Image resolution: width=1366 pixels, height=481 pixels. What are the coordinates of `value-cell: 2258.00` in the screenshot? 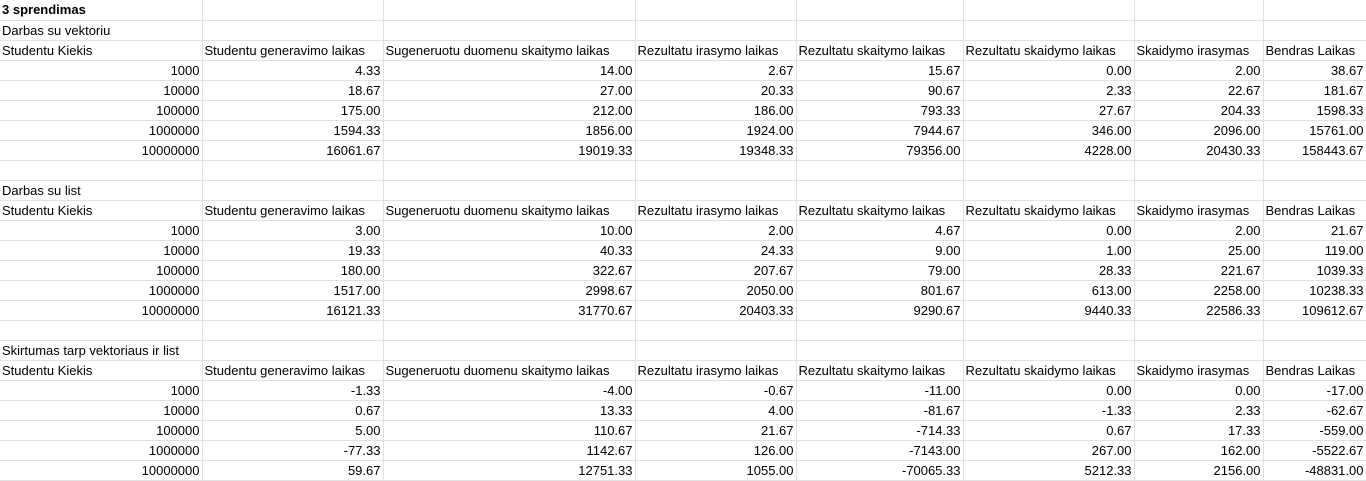 It's located at (1199, 290).